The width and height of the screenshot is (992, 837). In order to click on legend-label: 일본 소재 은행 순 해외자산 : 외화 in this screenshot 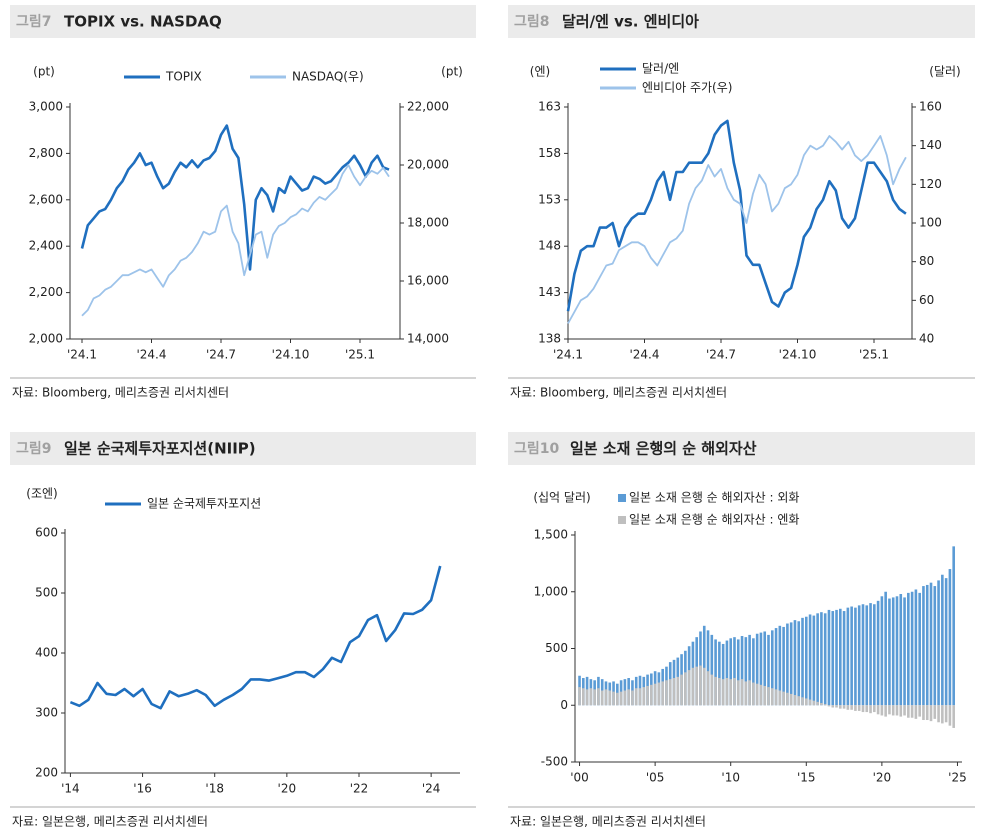, I will do `click(714, 497)`.